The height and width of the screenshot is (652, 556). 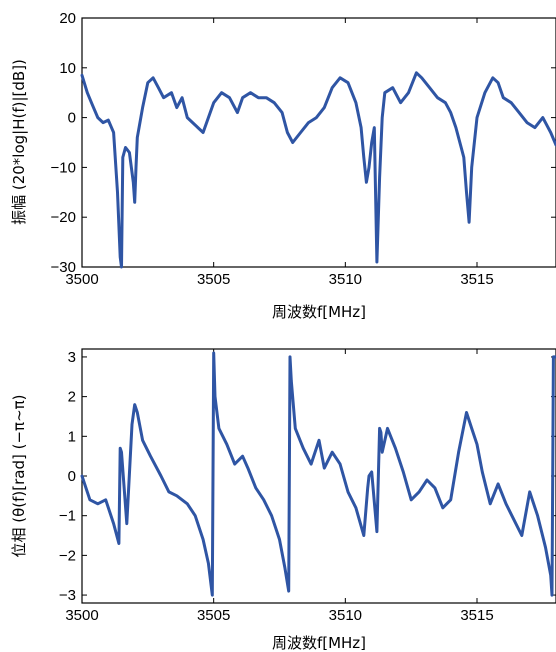 I want to click on phase-y-tick-label: −2, so click(x=67, y=555).